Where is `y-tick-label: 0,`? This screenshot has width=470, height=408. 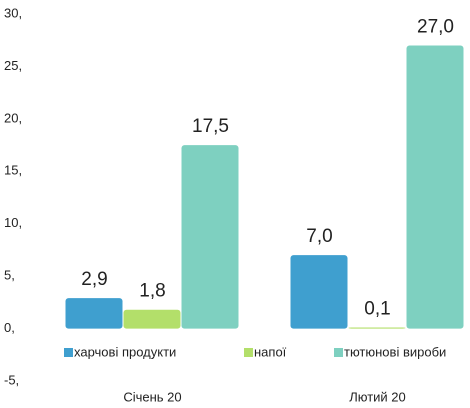
y-tick-label: 0, is located at coordinates (9, 327).